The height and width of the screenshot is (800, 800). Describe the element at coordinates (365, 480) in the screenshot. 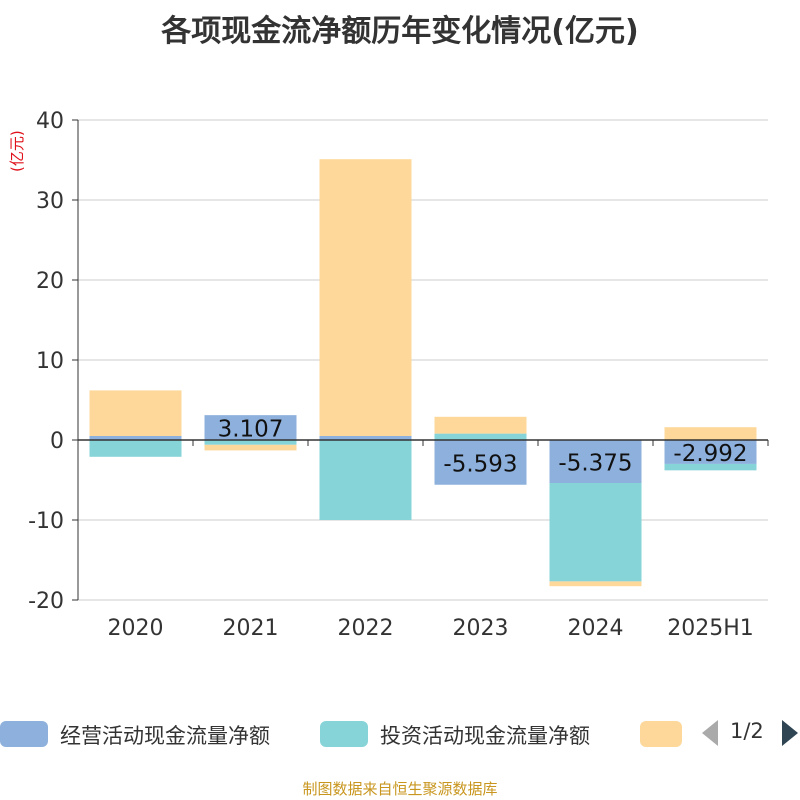

I see `bar-s1-2022` at that location.